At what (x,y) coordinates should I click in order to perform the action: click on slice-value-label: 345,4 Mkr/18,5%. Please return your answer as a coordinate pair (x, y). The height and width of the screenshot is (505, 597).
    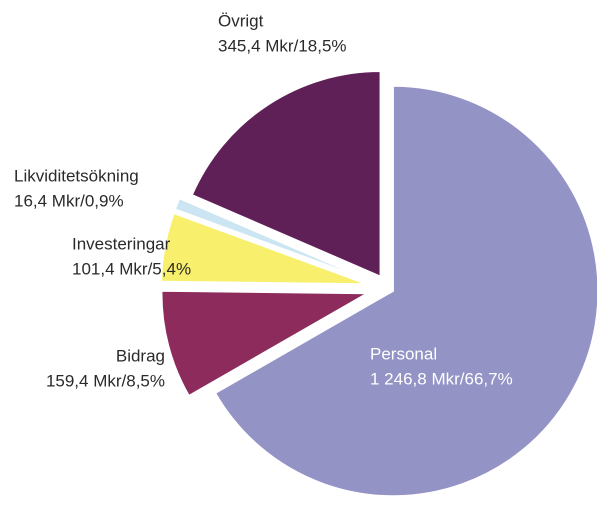
    Looking at the image, I should click on (282, 45).